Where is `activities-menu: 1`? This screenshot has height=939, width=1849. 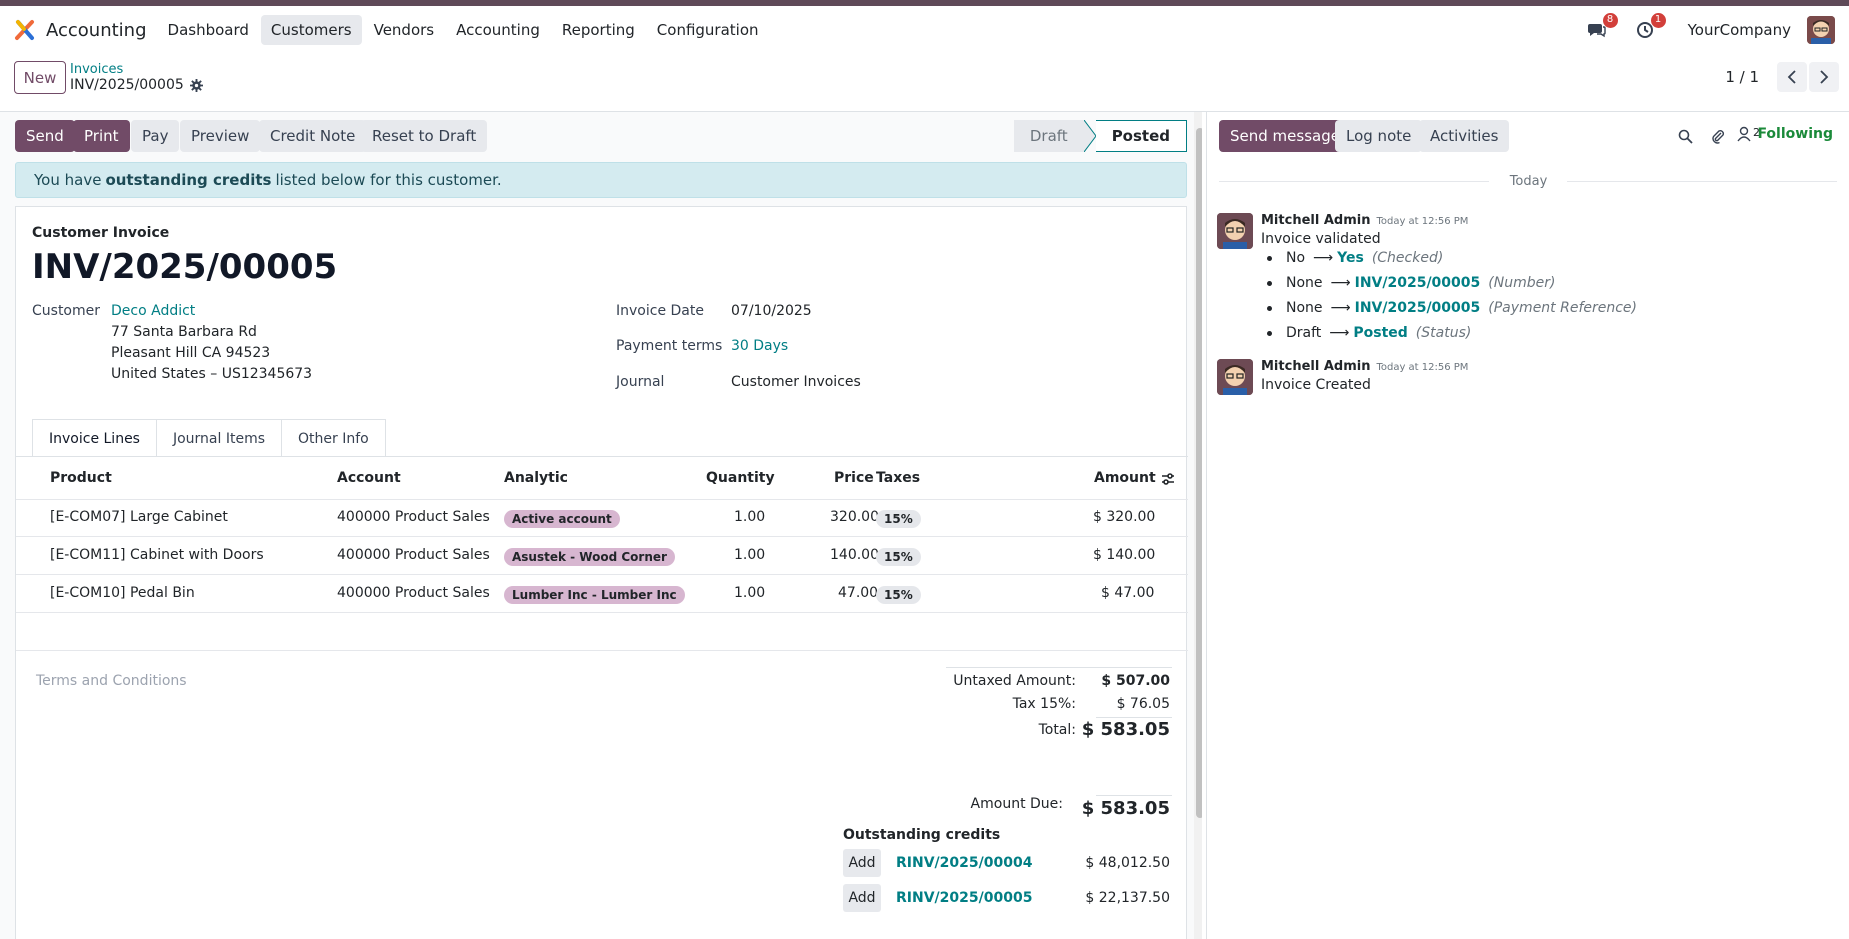 activities-menu: 1 is located at coordinates (1650, 27).